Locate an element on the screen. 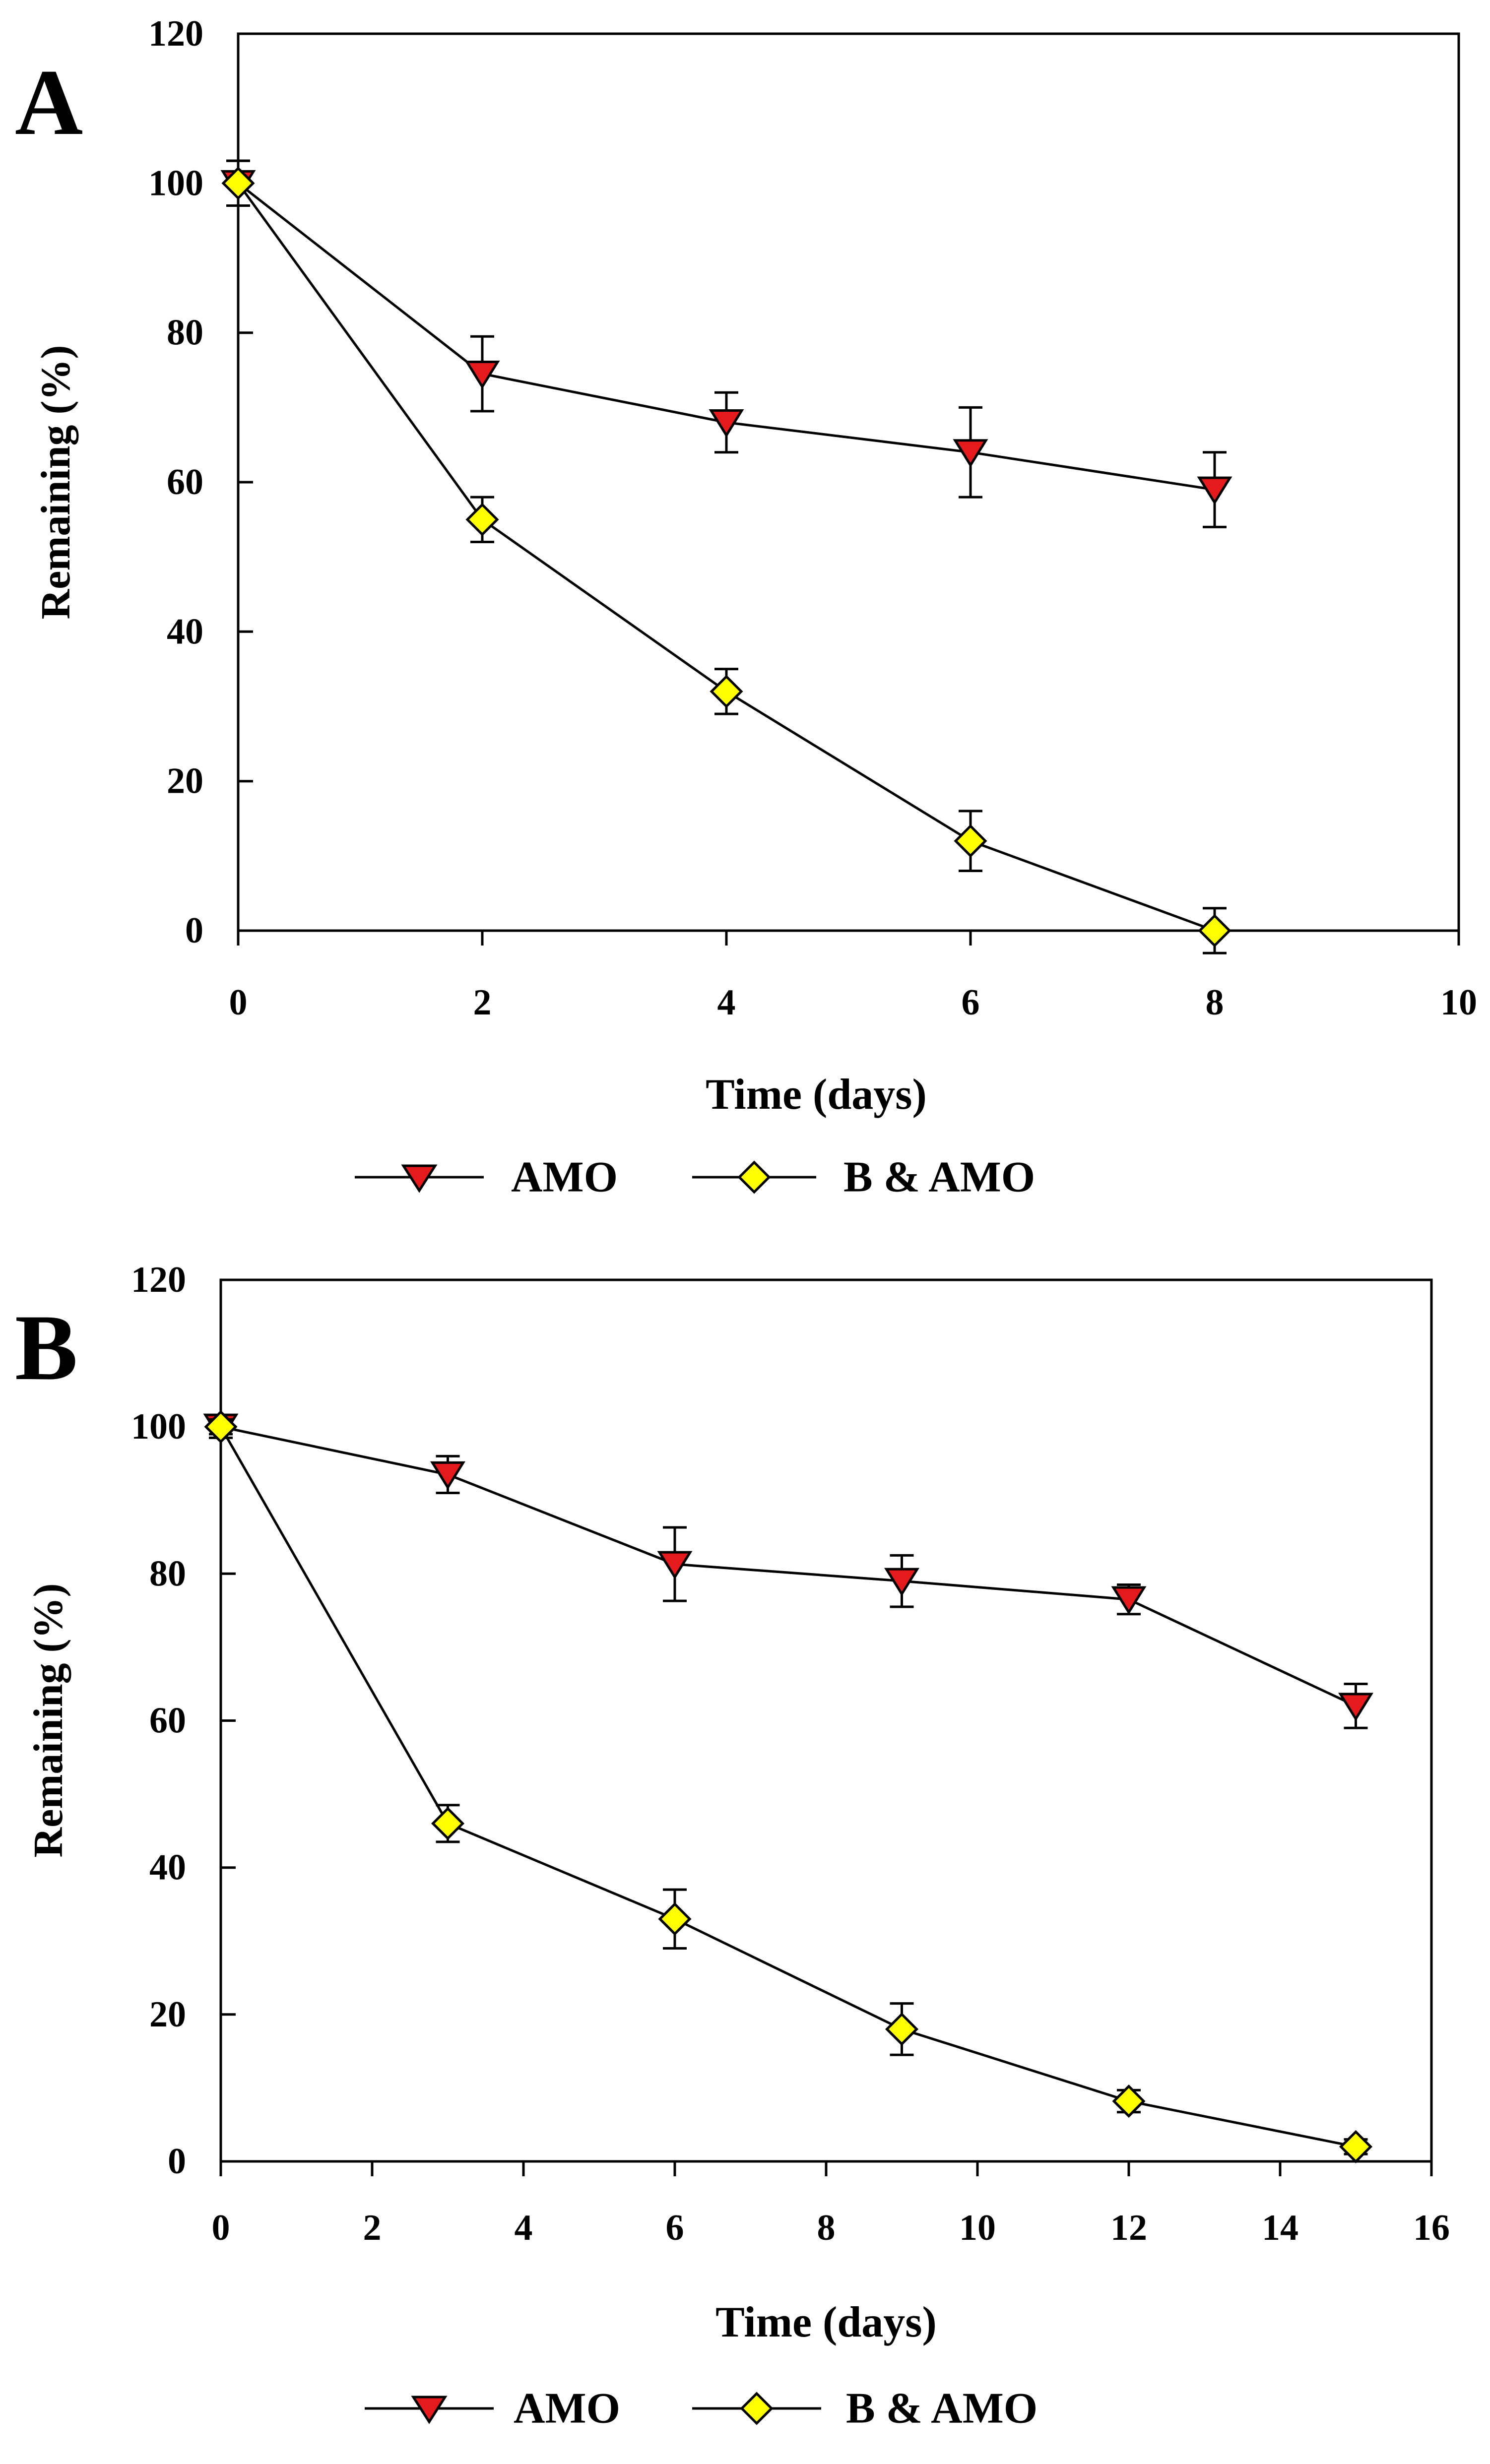 The height and width of the screenshot is (2464, 1490). panel-a-x-tick-label: 4 is located at coordinates (727, 1003).